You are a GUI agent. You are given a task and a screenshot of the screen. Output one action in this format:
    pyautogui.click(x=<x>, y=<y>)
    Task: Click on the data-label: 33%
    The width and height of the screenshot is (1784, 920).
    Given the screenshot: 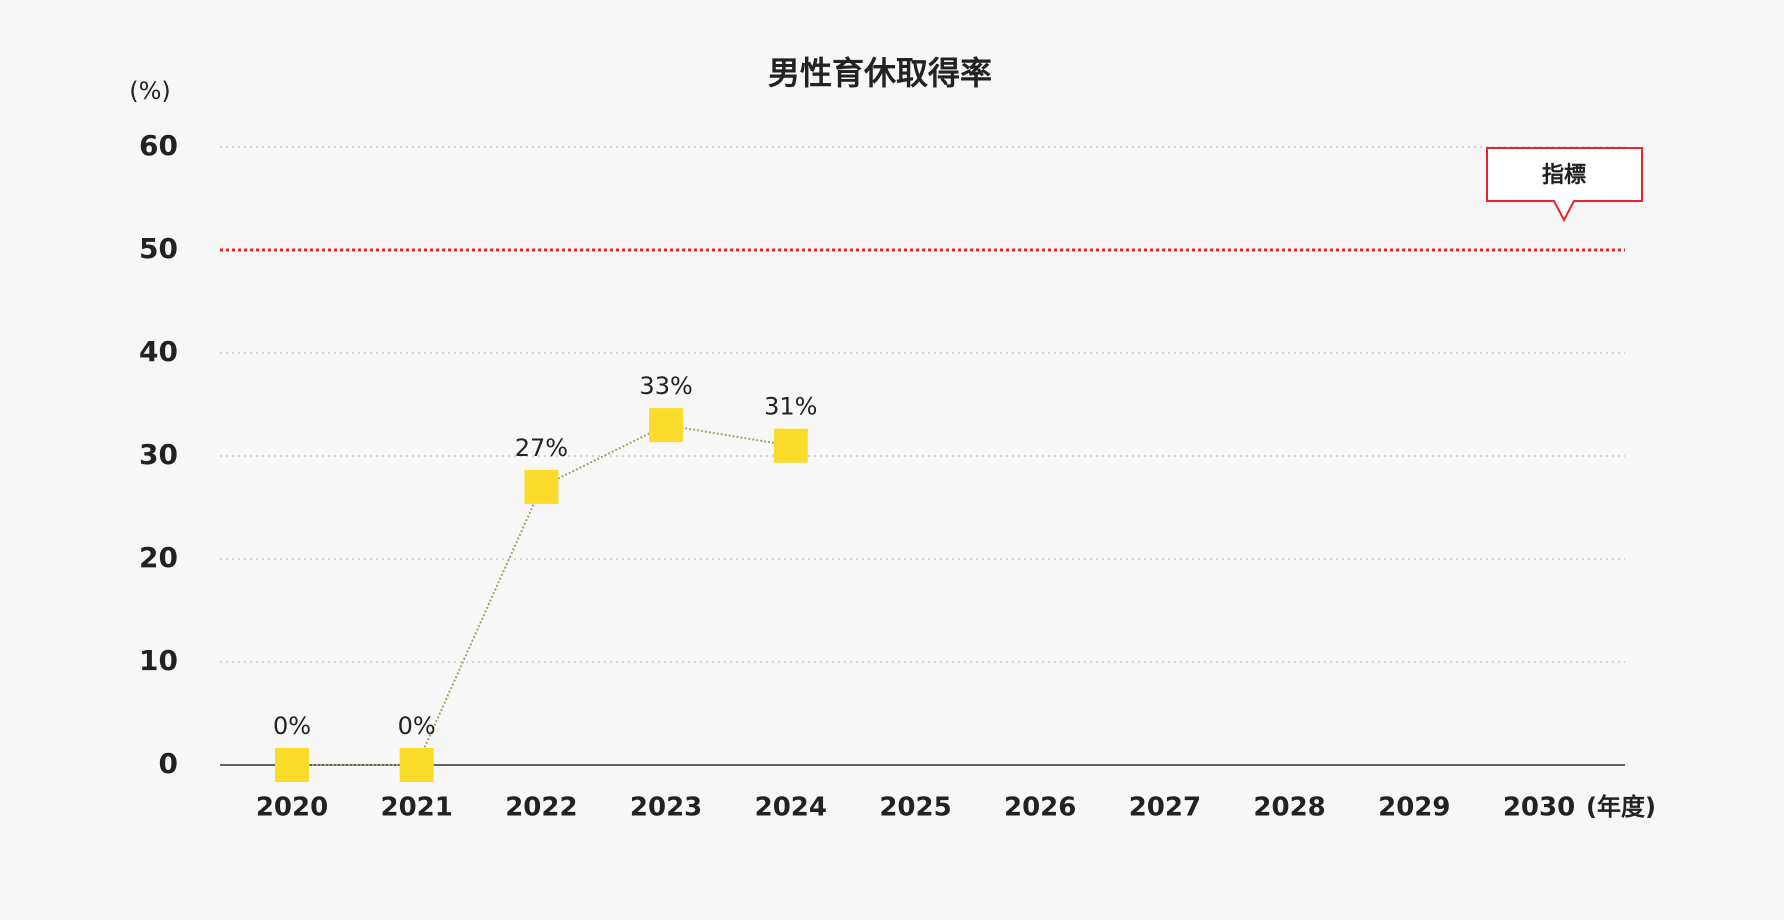 What is the action you would take?
    pyautogui.click(x=665, y=386)
    